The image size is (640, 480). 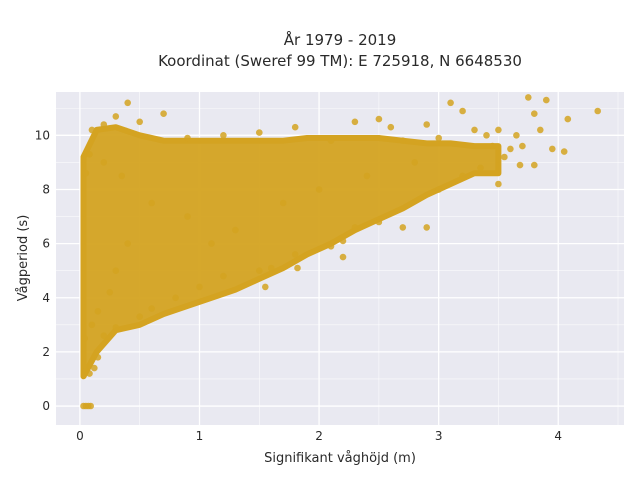 What do you see at coordinates (46, 406) in the screenshot?
I see `y-tick-label: 0` at bounding box center [46, 406].